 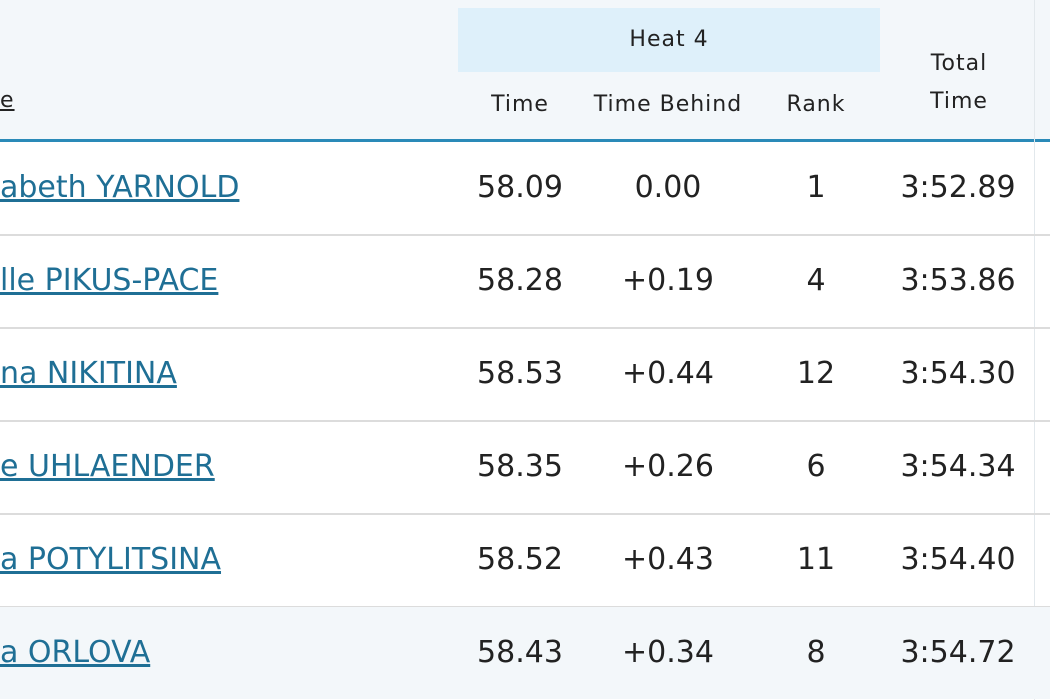 I want to click on table-row: a ORLOVA 58.43 +0.34 8 3:54.72, so click(x=525, y=653).